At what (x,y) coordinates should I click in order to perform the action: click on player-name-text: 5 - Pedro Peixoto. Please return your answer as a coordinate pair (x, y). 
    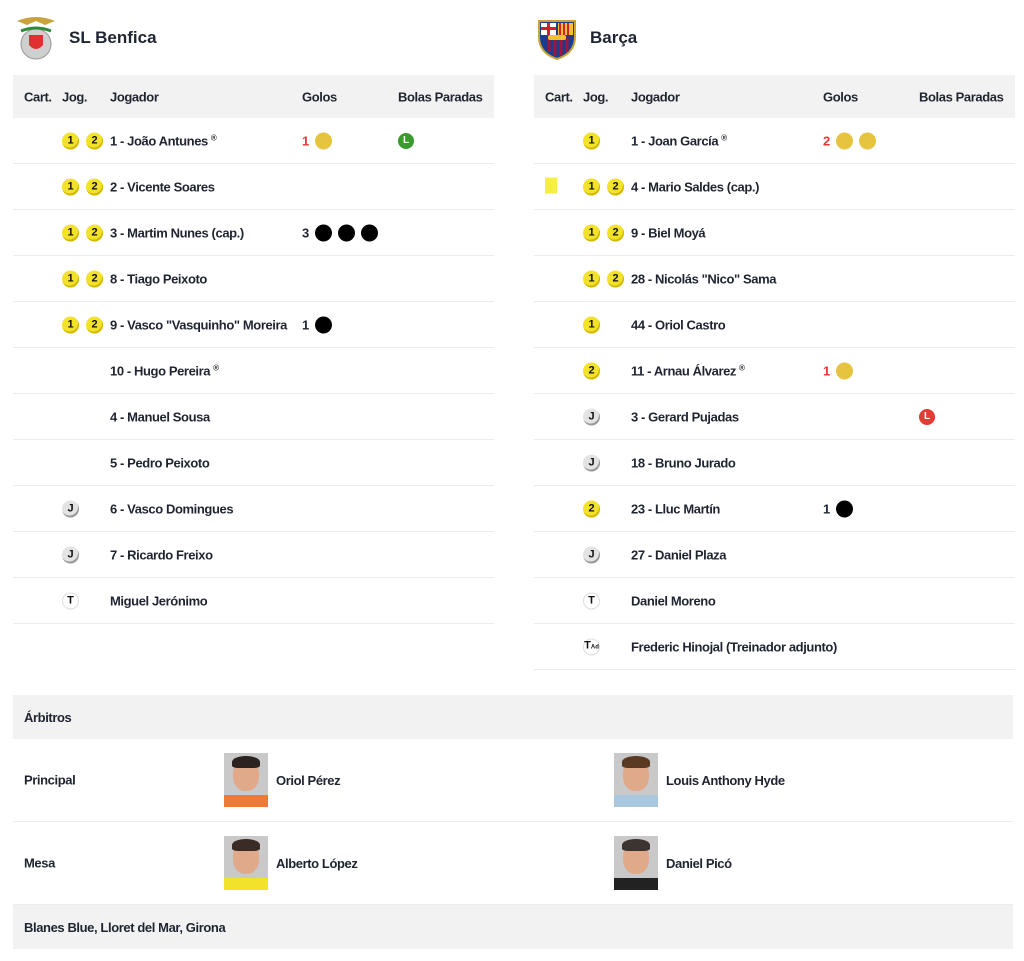
    Looking at the image, I should click on (160, 462).